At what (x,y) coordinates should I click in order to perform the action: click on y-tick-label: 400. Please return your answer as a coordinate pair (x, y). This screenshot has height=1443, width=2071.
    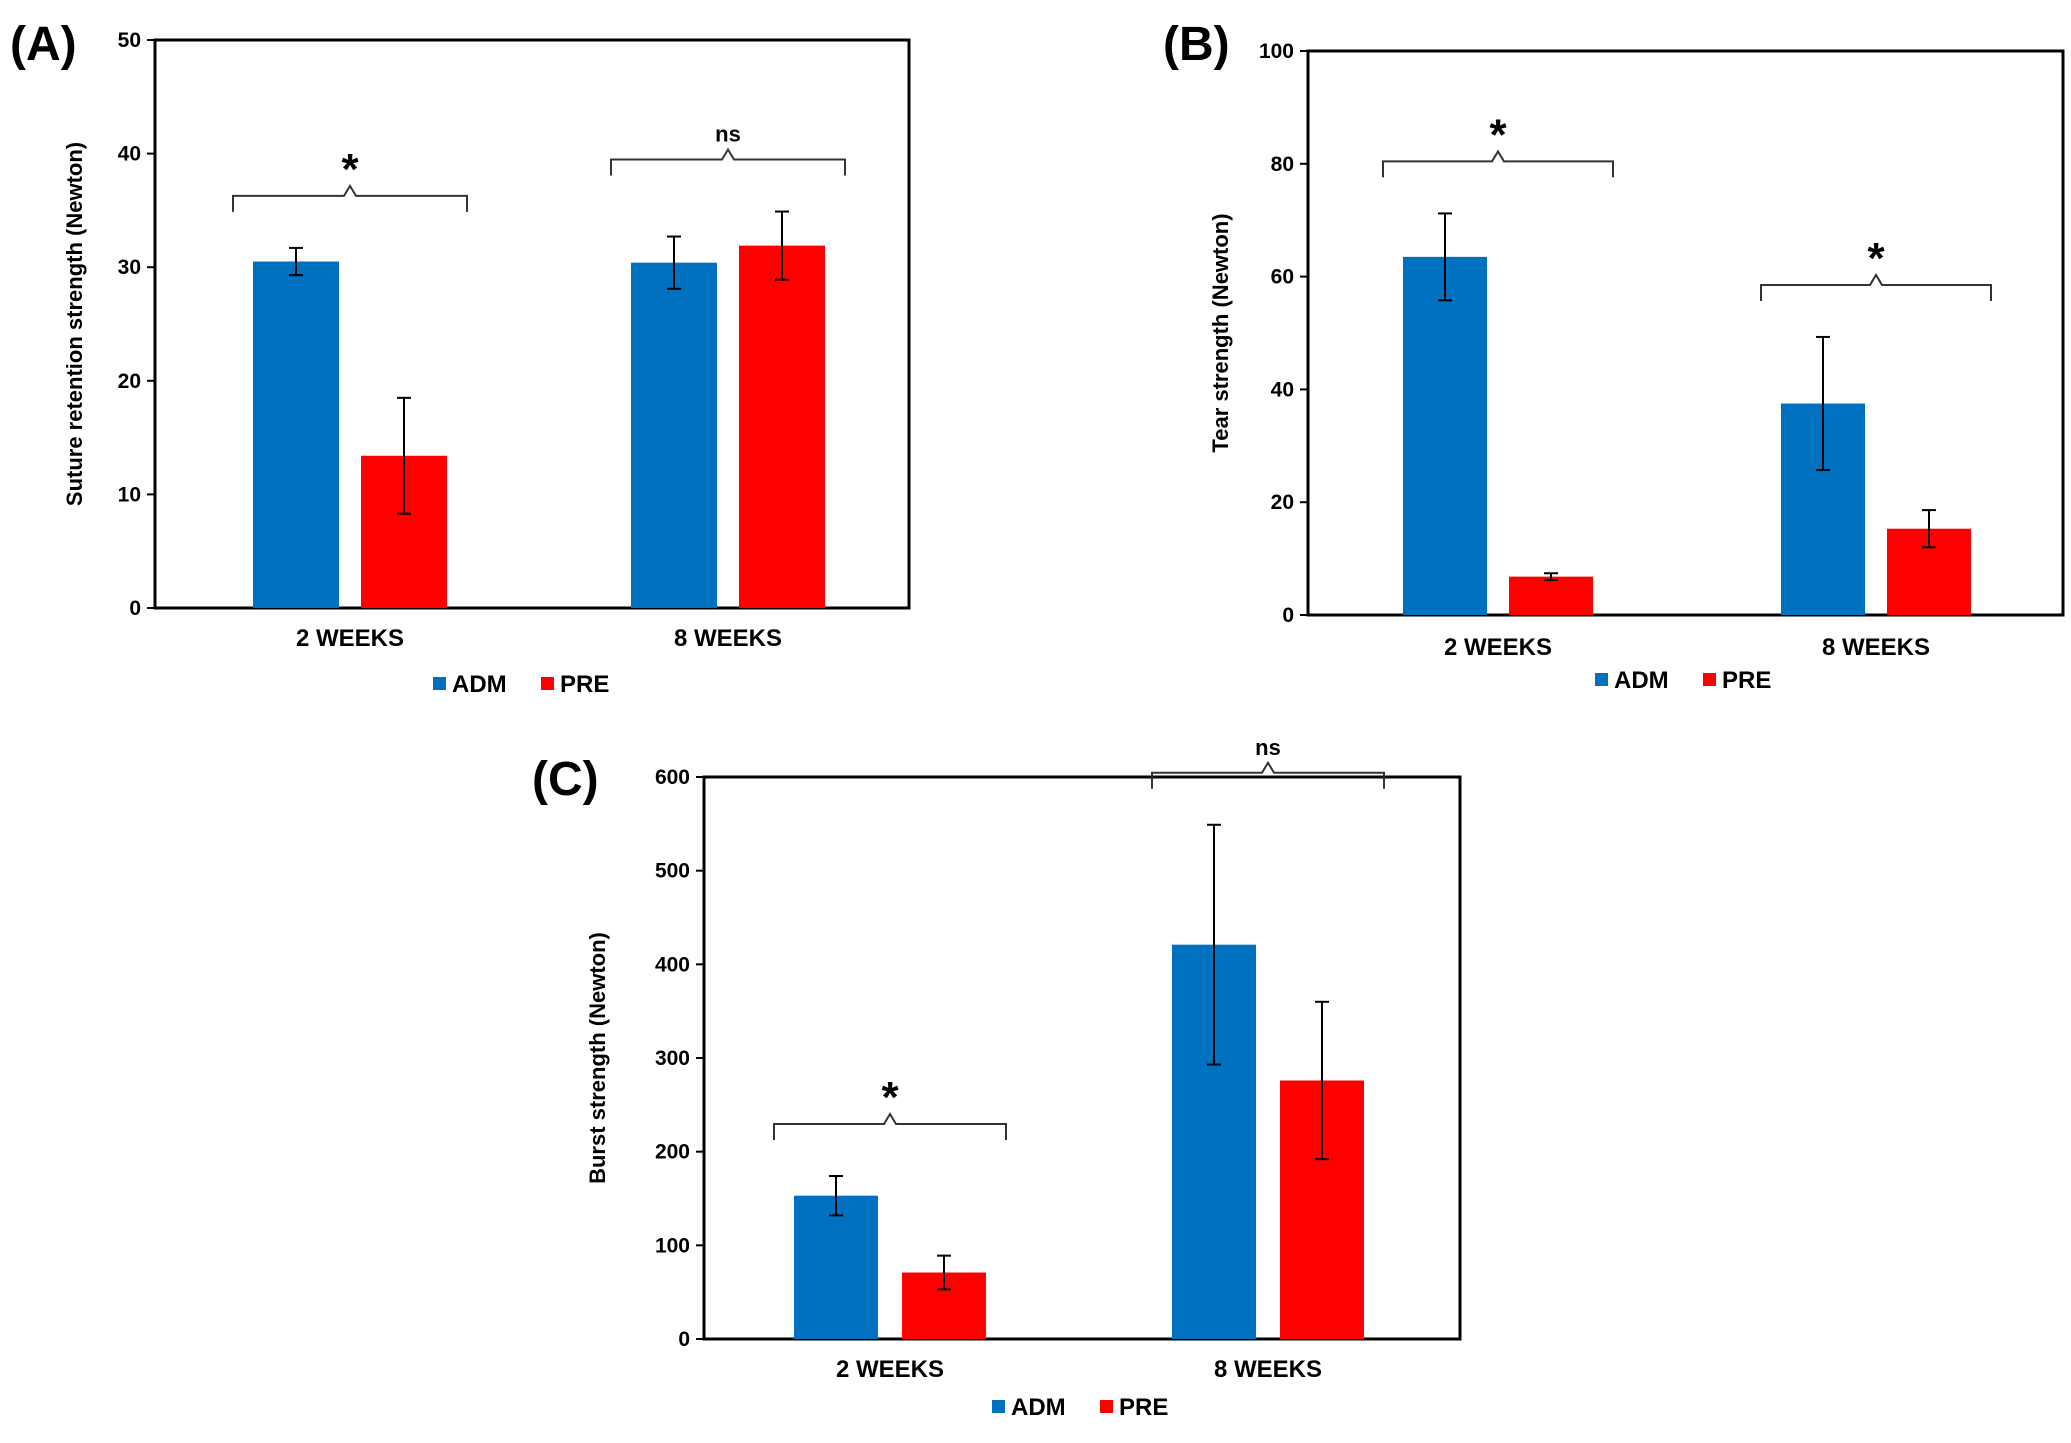
    Looking at the image, I should click on (672, 964).